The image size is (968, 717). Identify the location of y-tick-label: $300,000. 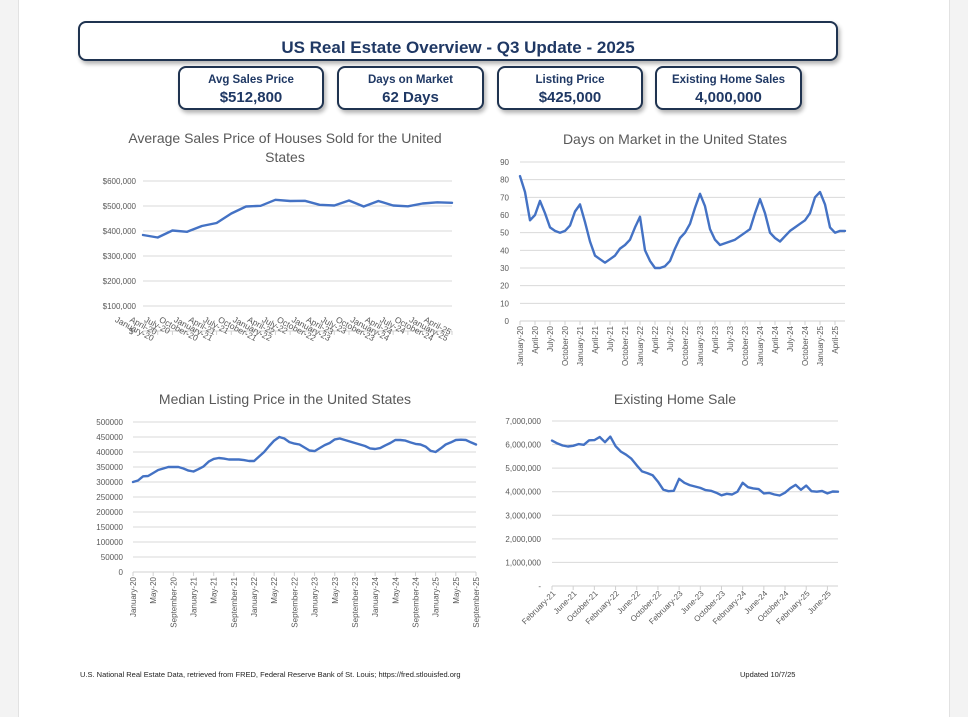
(120, 256).